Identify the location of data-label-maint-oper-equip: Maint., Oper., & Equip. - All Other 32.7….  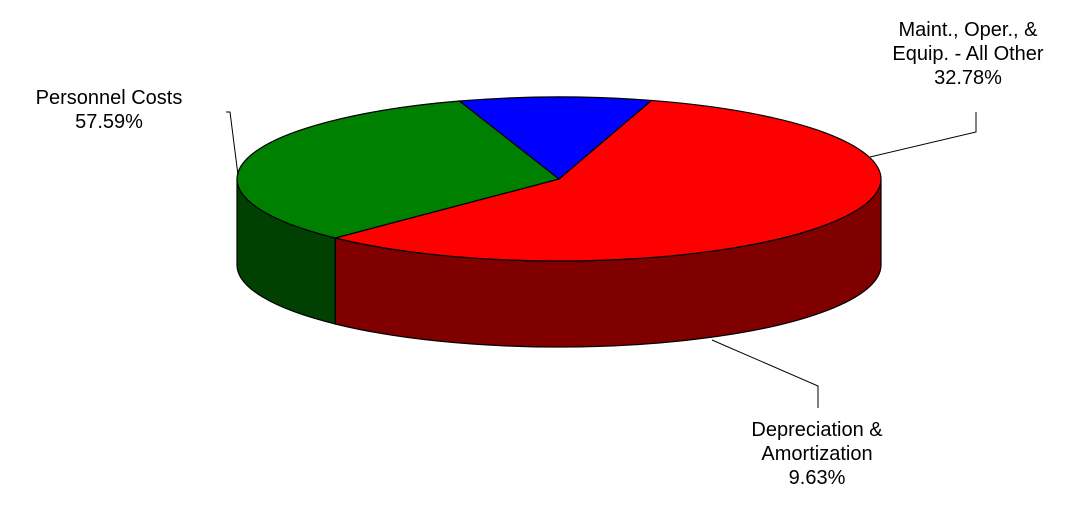
(968, 54).